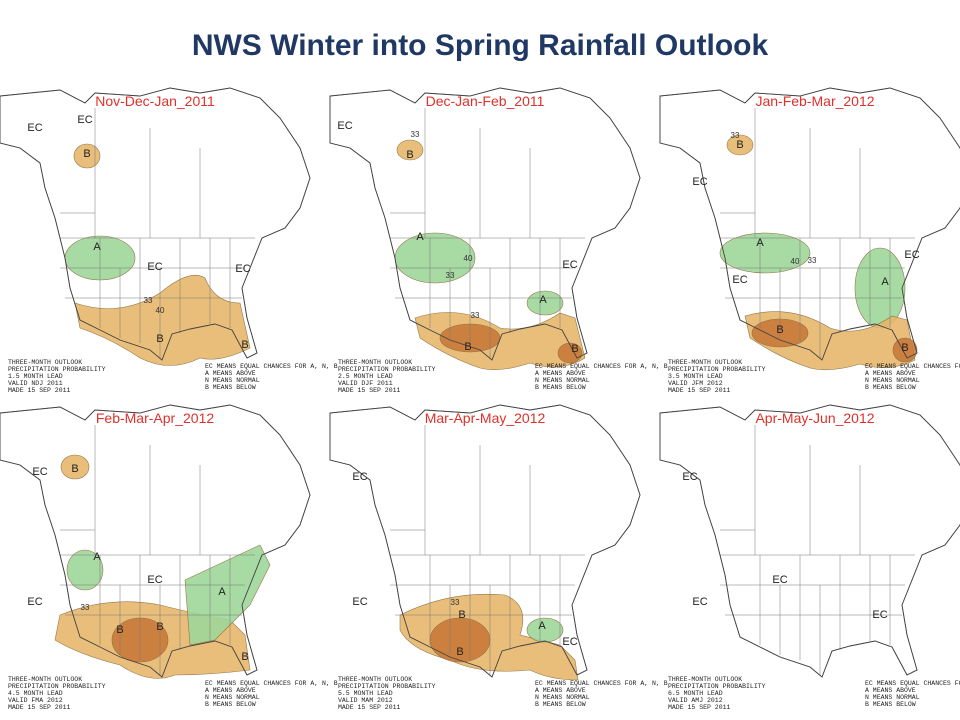  What do you see at coordinates (155, 101) in the screenshot?
I see `panel-title: Nov-Dec-Jan_2011` at bounding box center [155, 101].